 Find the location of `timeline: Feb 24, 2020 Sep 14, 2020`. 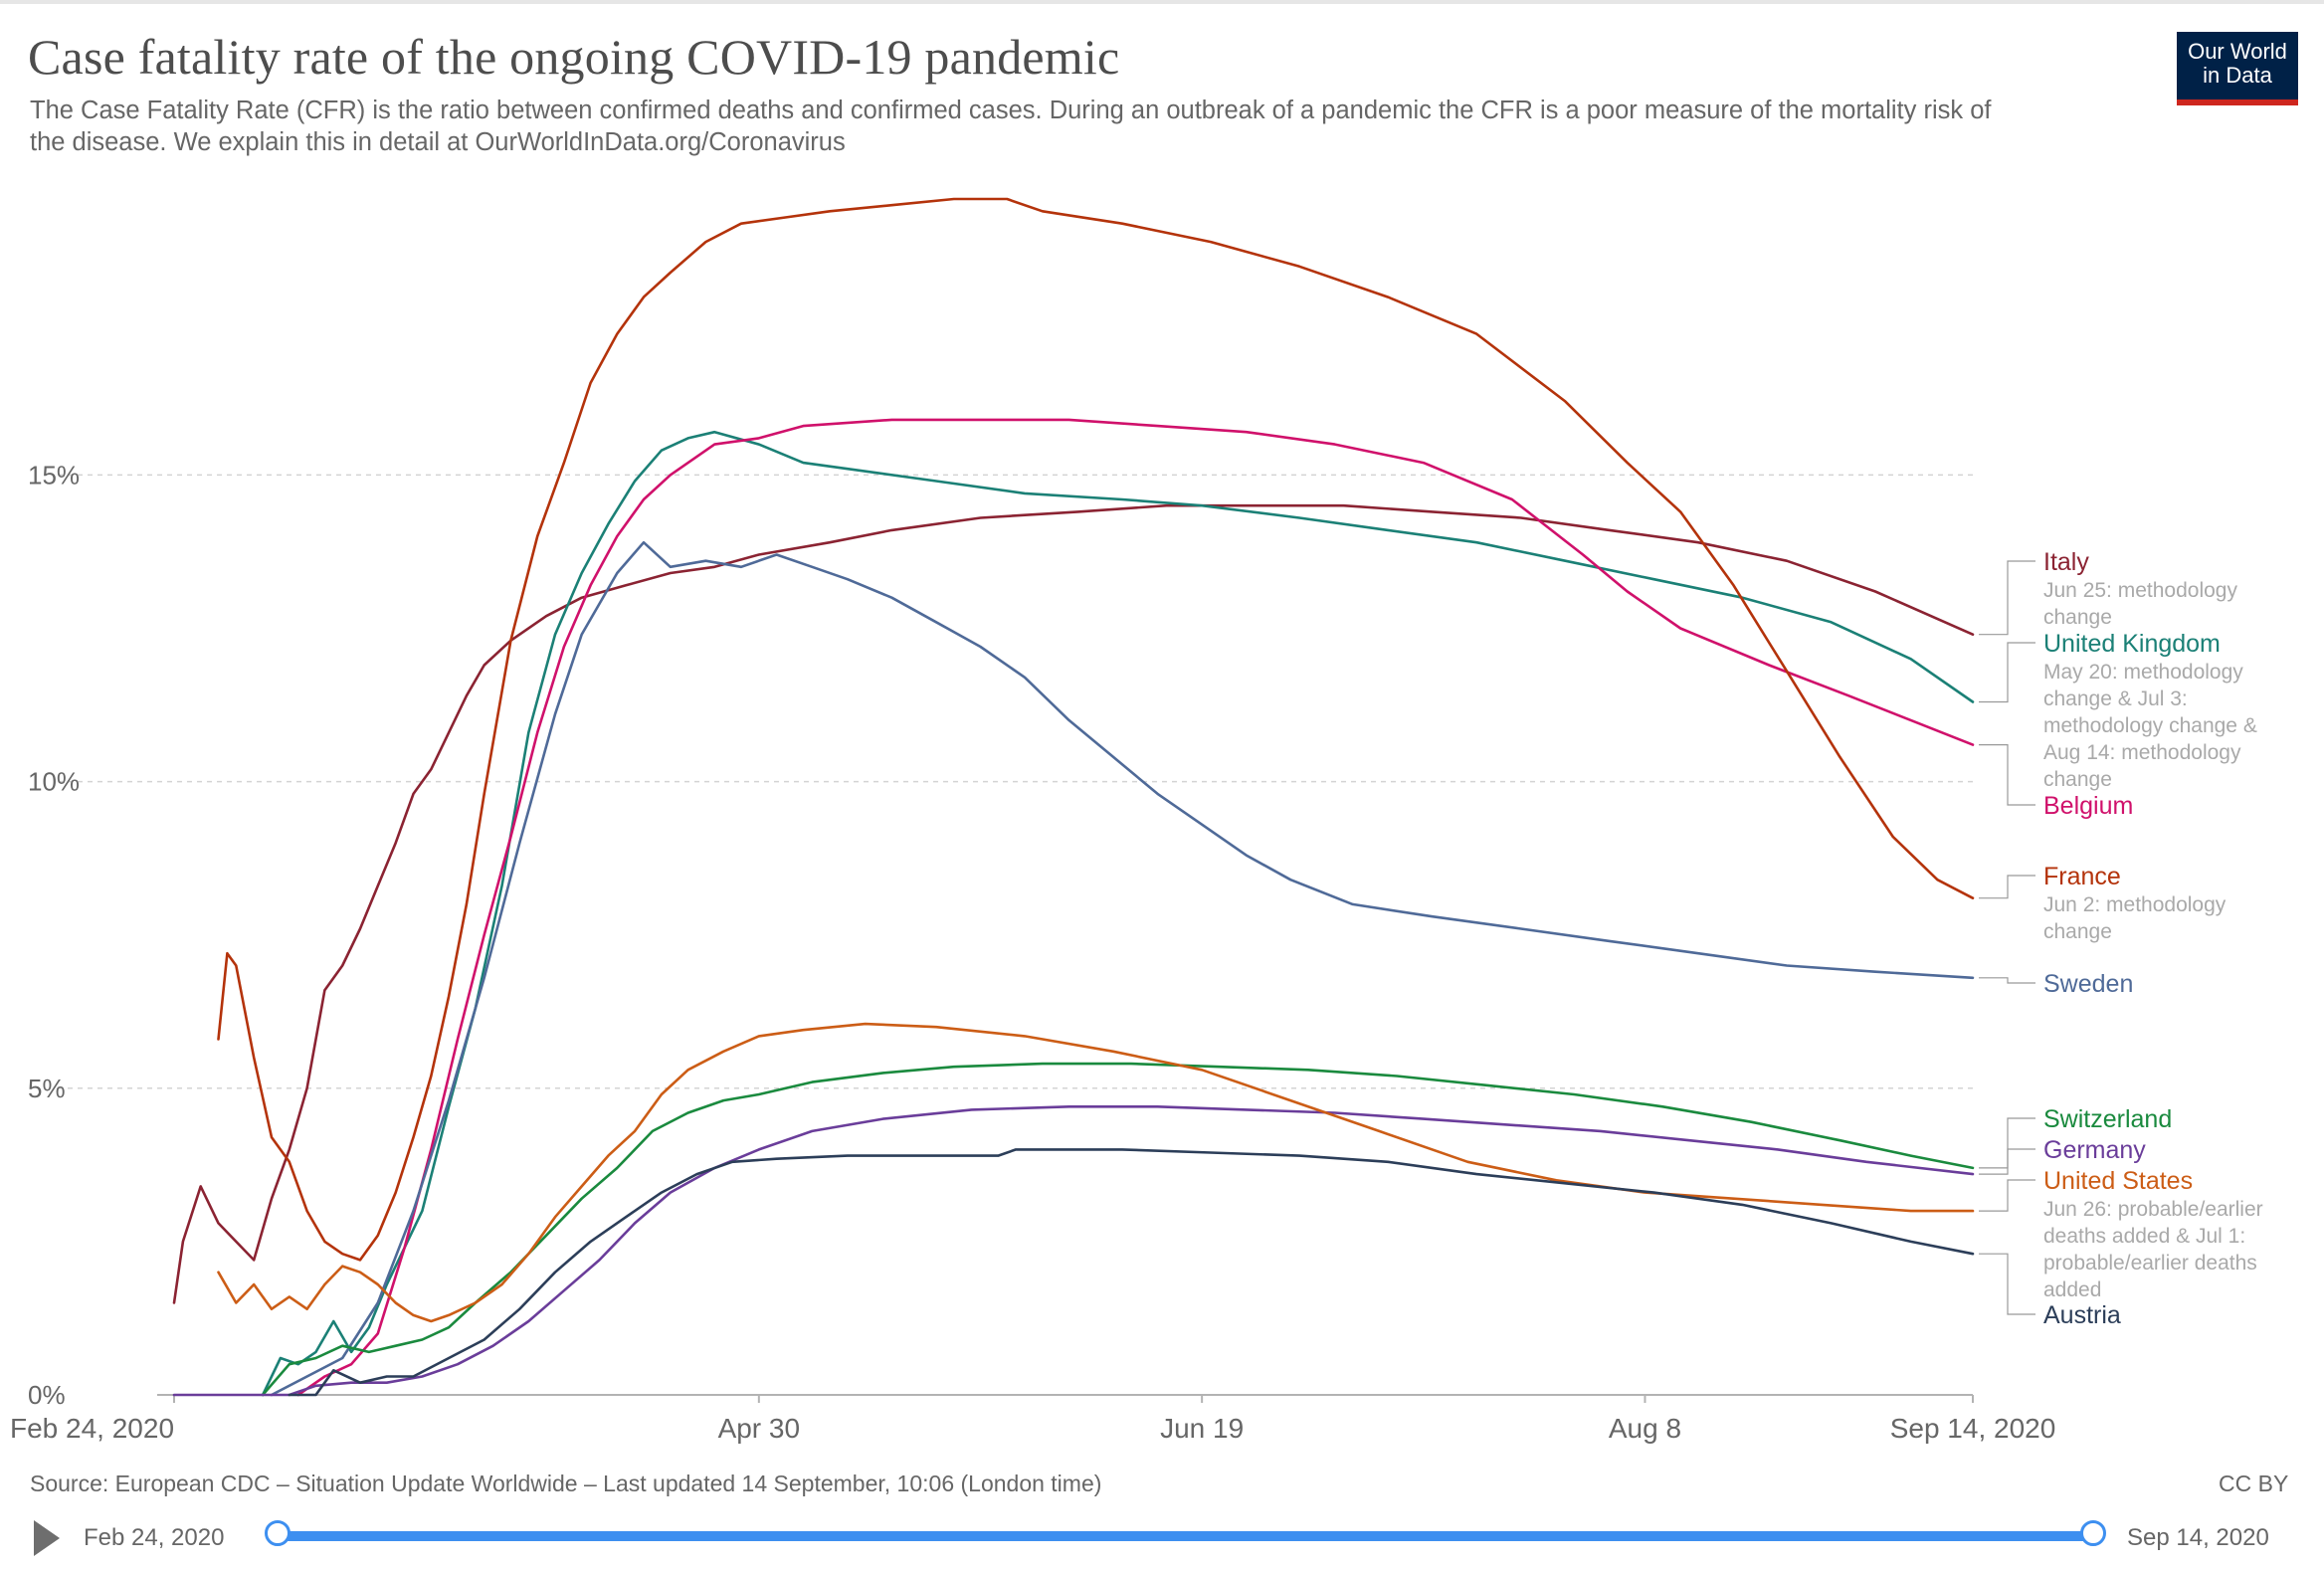

timeline: Feb 24, 2020 Sep 14, 2020 is located at coordinates (1162, 1539).